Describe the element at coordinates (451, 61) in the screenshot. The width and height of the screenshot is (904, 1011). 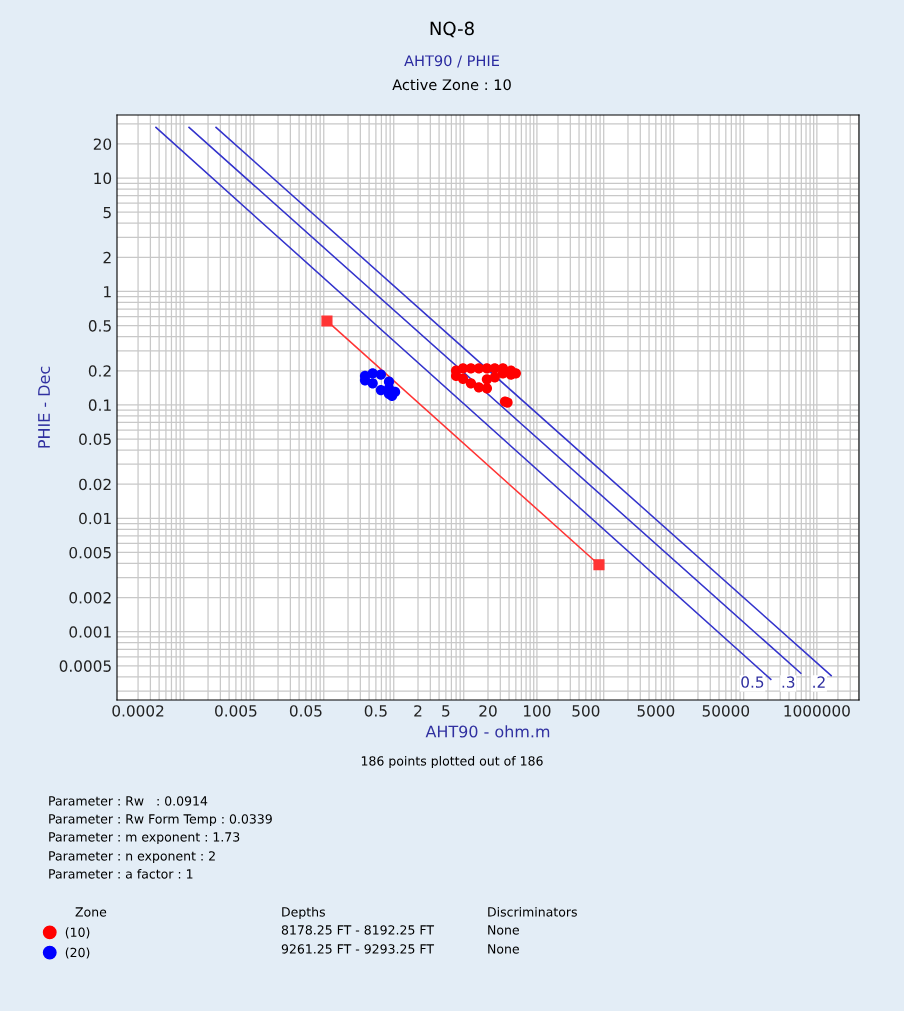
I see `chart-subtitle: AHT90 / PHIE` at that location.